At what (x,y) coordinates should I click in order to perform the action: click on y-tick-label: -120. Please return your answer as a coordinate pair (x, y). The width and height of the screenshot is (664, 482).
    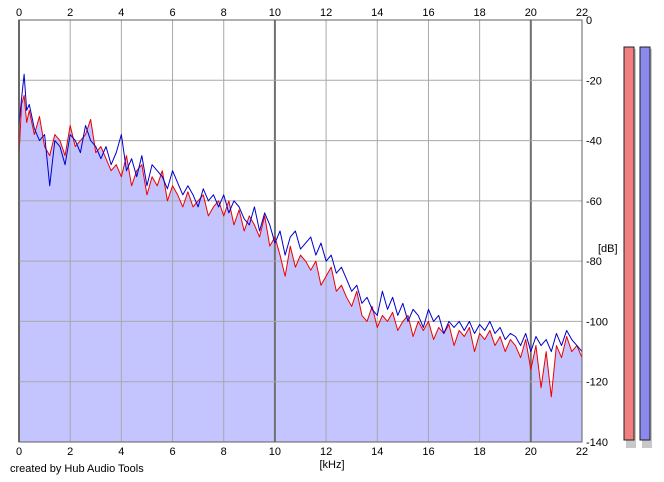
    Looking at the image, I should click on (597, 383).